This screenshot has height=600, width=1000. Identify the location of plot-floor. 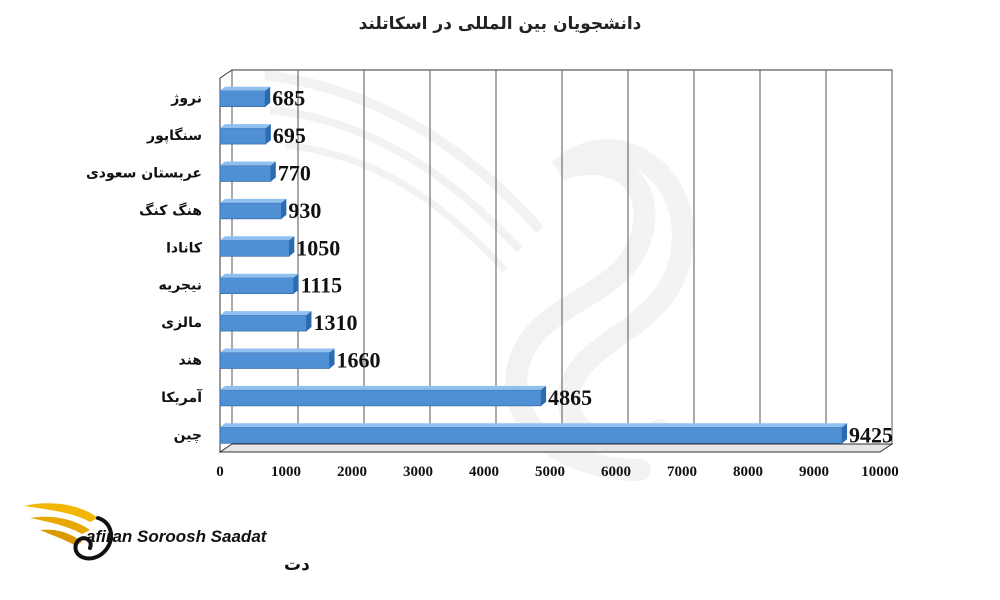
(556, 448).